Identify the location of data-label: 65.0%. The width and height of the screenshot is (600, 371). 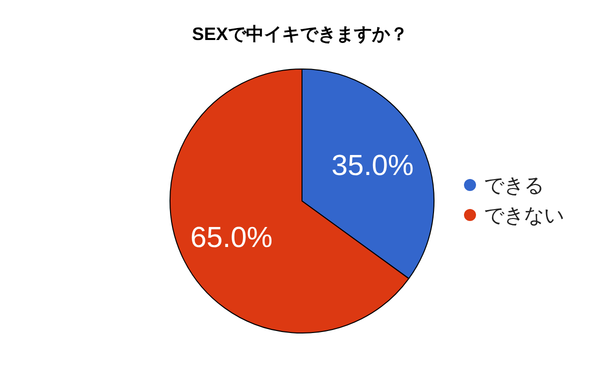
(231, 238).